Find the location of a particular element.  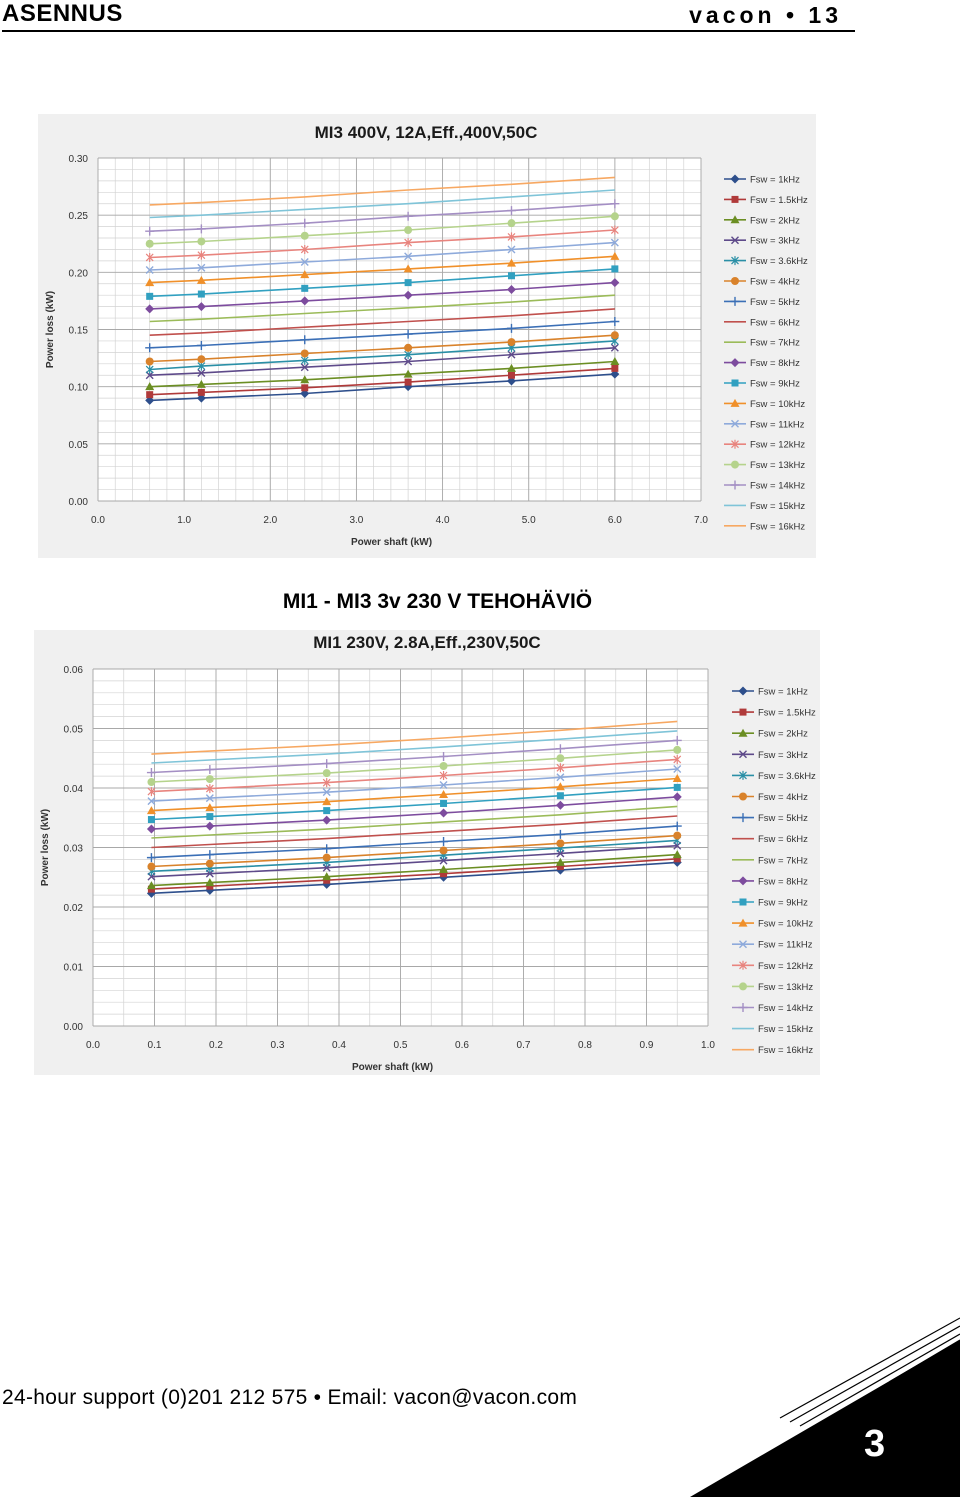

y-tick-label: 0.30 is located at coordinates (79, 159).